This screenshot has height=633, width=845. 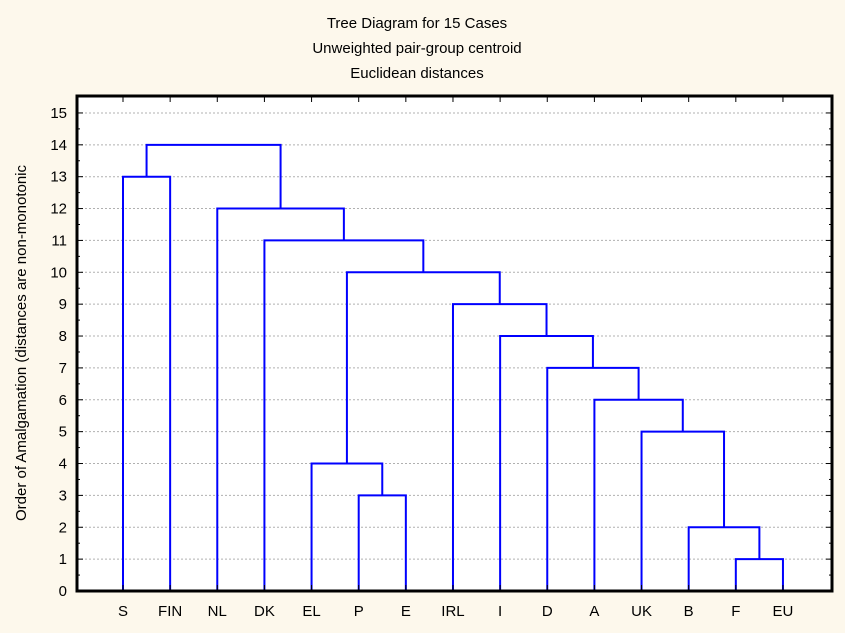 What do you see at coordinates (170, 611) in the screenshot?
I see `x-tick-label: FIN` at bounding box center [170, 611].